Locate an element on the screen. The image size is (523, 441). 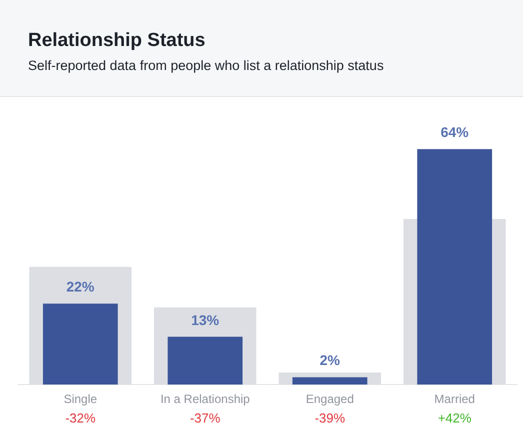
x-tick-label: Married is located at coordinates (454, 399).